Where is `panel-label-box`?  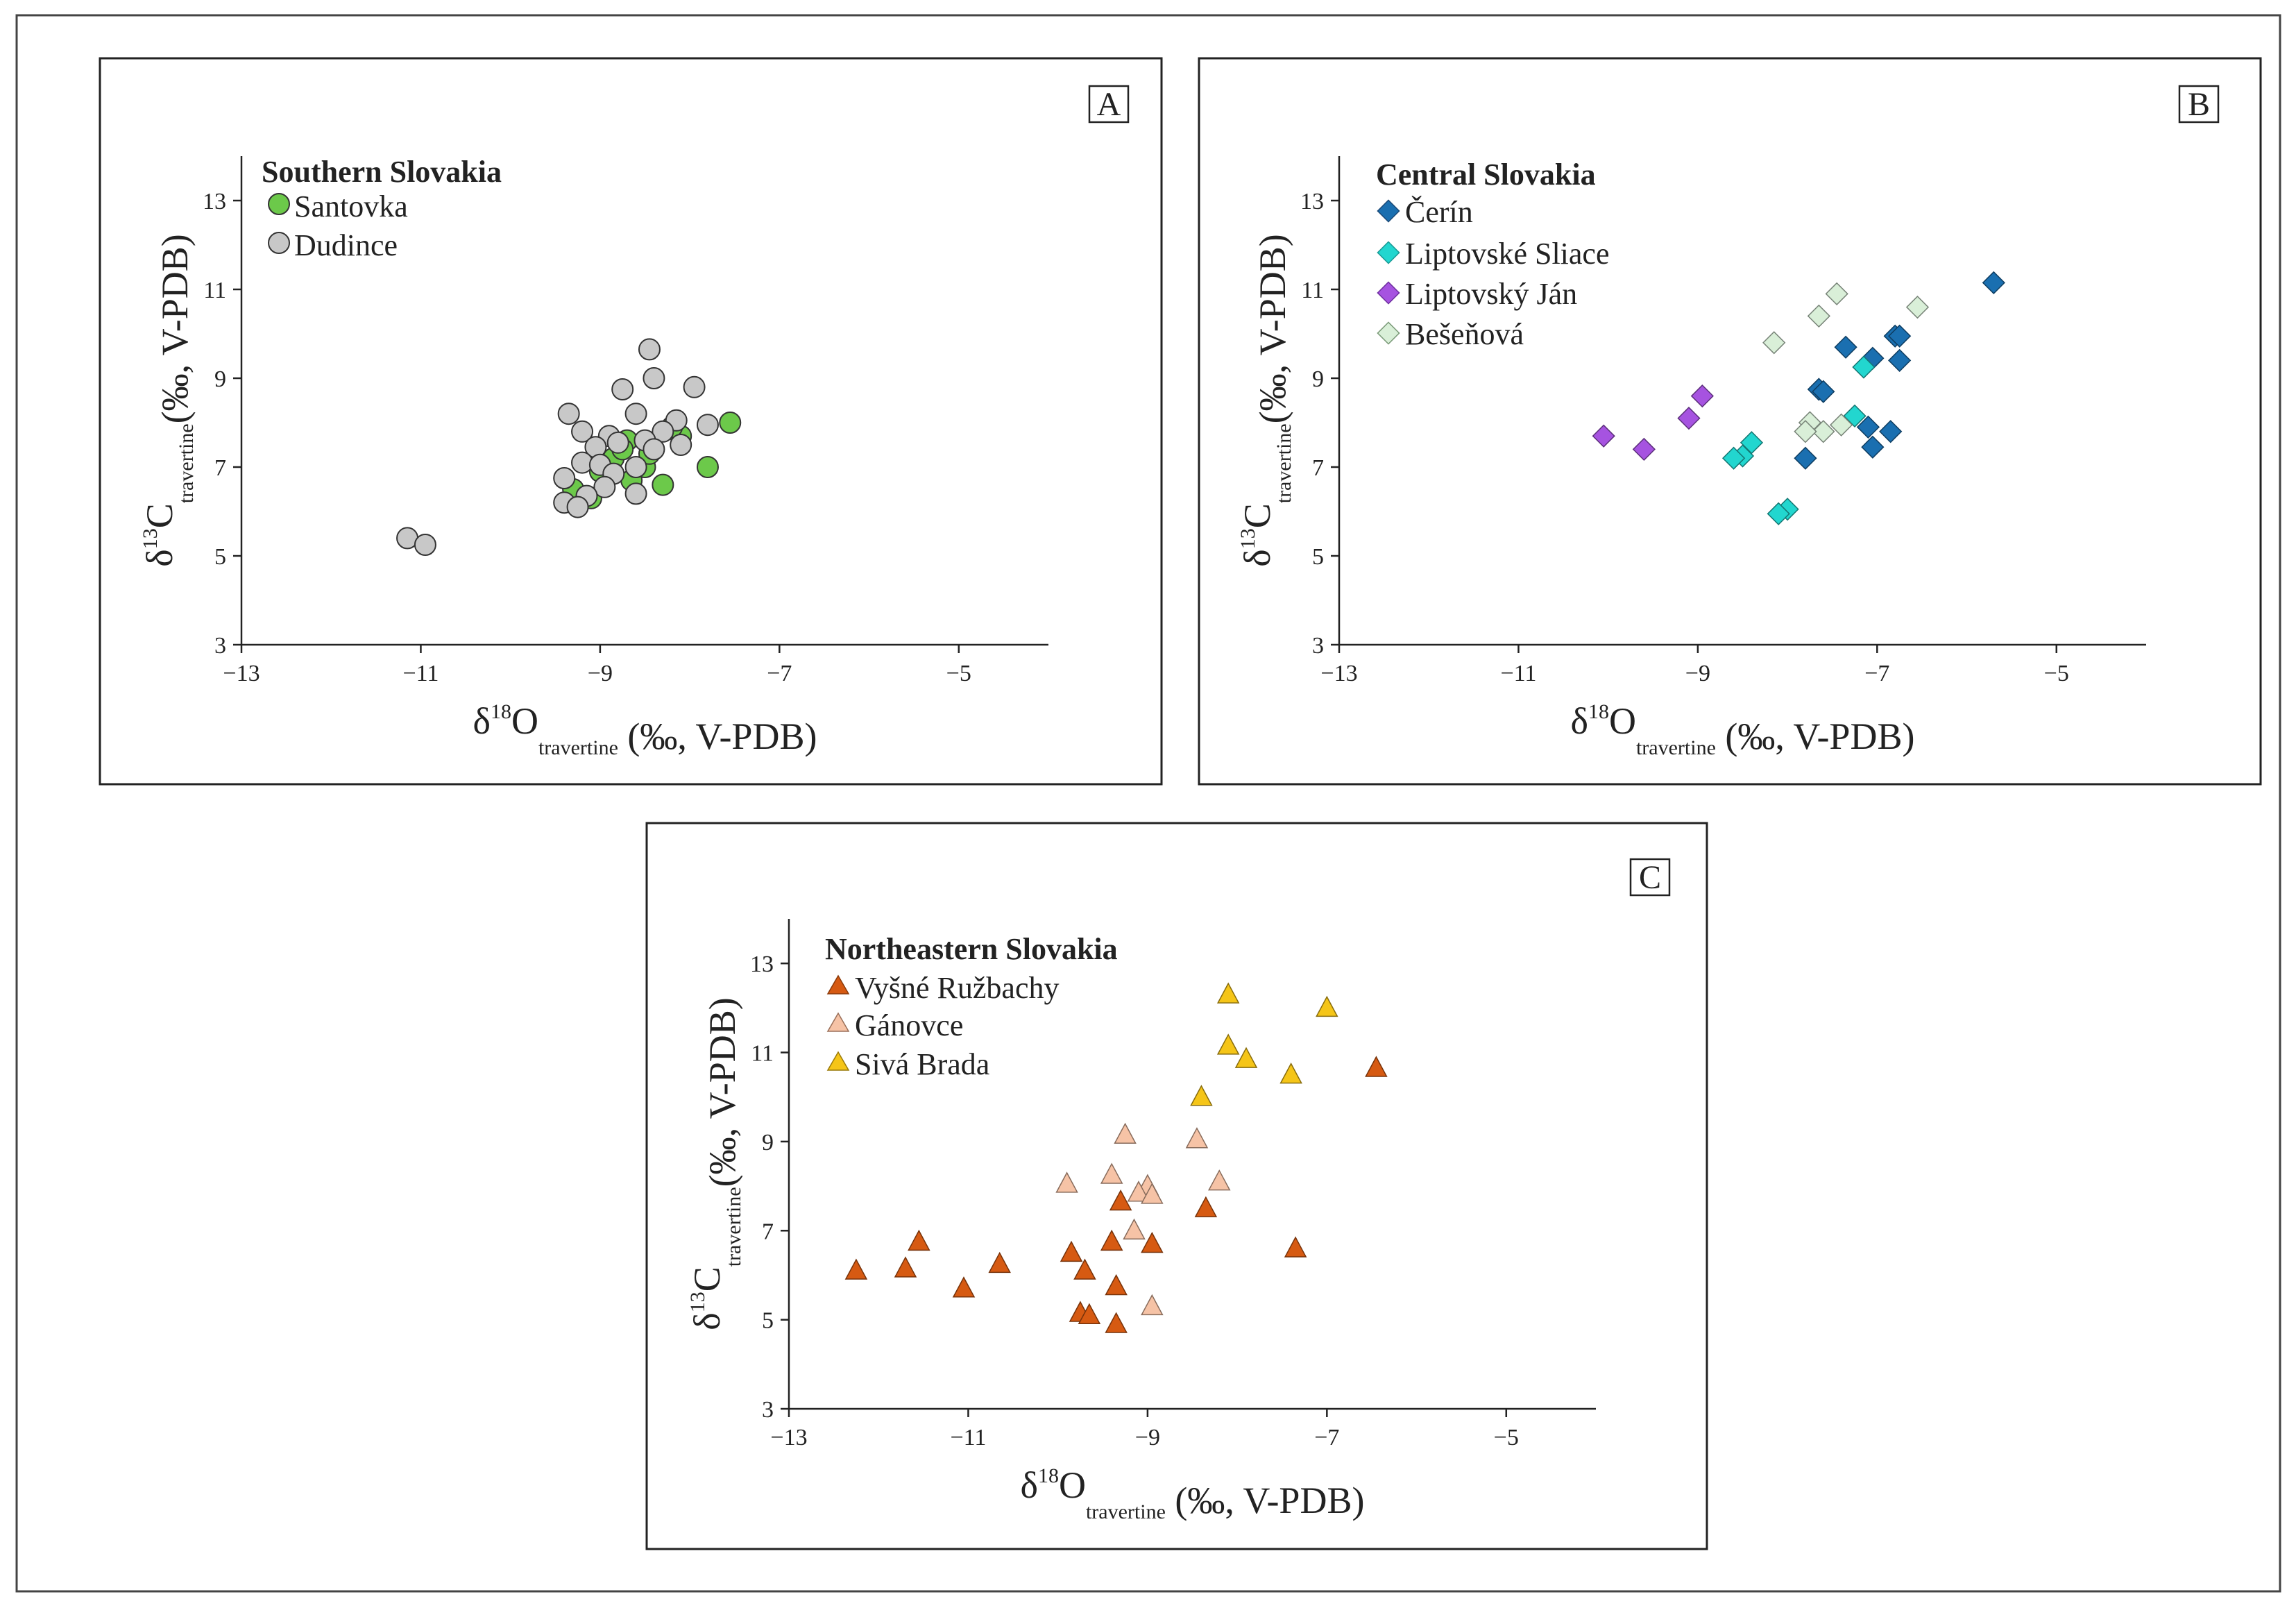
panel-label-box is located at coordinates (2199, 104).